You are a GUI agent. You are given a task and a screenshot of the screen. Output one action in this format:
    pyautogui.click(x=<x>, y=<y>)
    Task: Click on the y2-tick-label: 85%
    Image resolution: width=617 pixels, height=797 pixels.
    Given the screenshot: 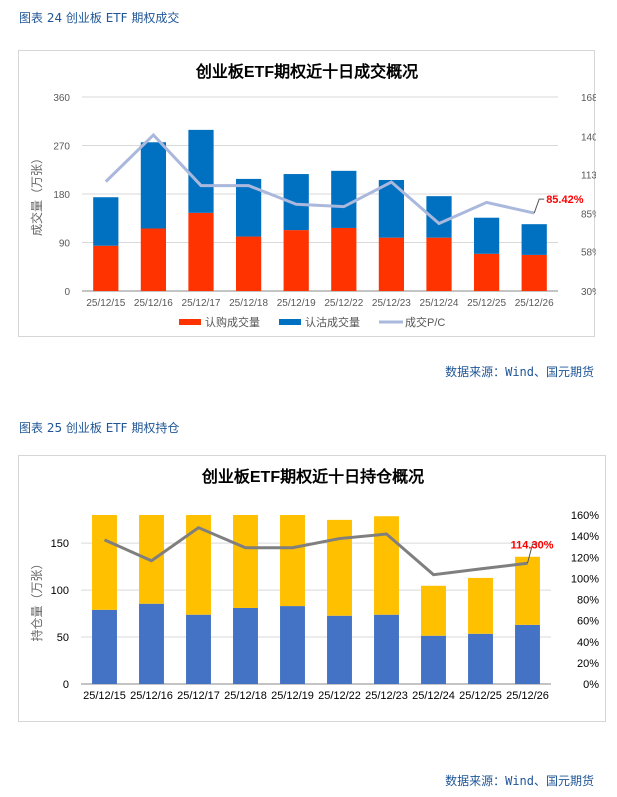 What is the action you would take?
    pyautogui.click(x=588, y=215)
    